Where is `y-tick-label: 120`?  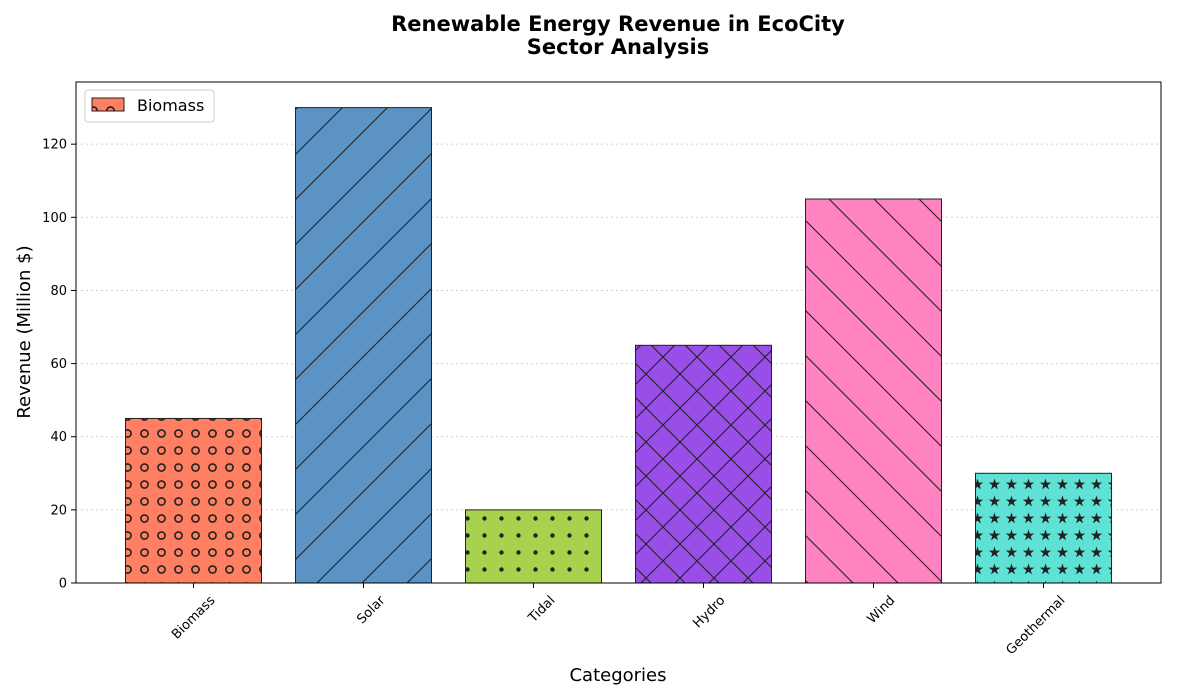 y-tick-label: 120 is located at coordinates (54, 145).